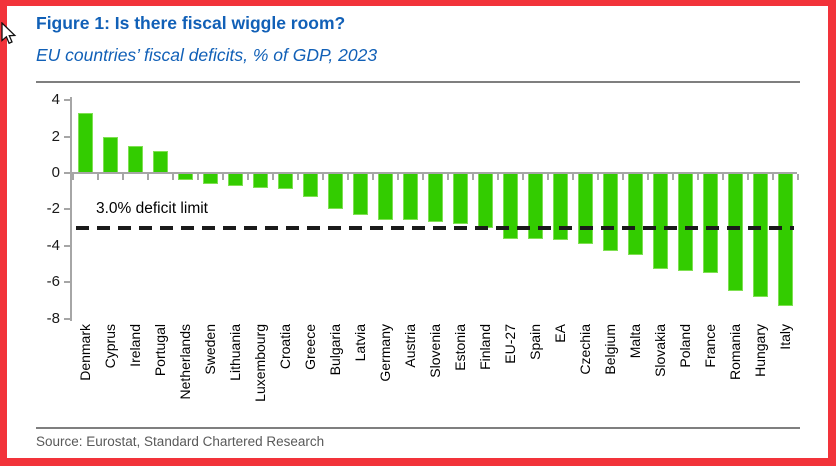 The height and width of the screenshot is (466, 836). I want to click on x-tick-label-czechia: Czechia, so click(585, 349).